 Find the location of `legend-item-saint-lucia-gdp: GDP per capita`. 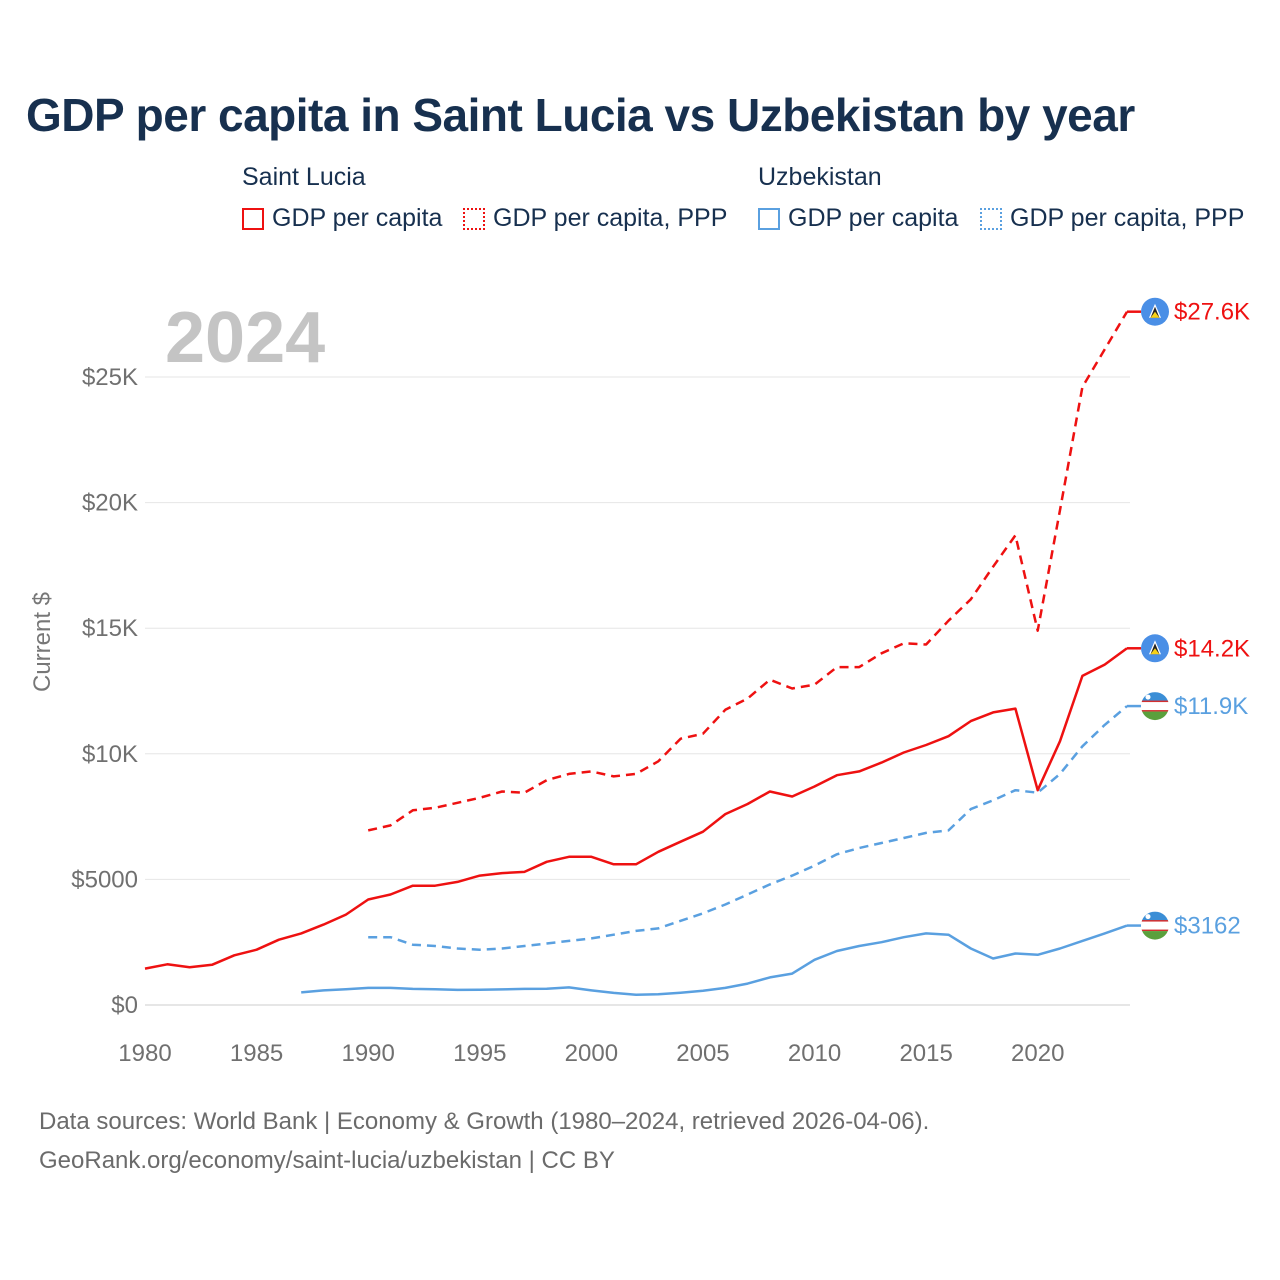

legend-item-saint-lucia-gdp: GDP per capita is located at coordinates (342, 218).